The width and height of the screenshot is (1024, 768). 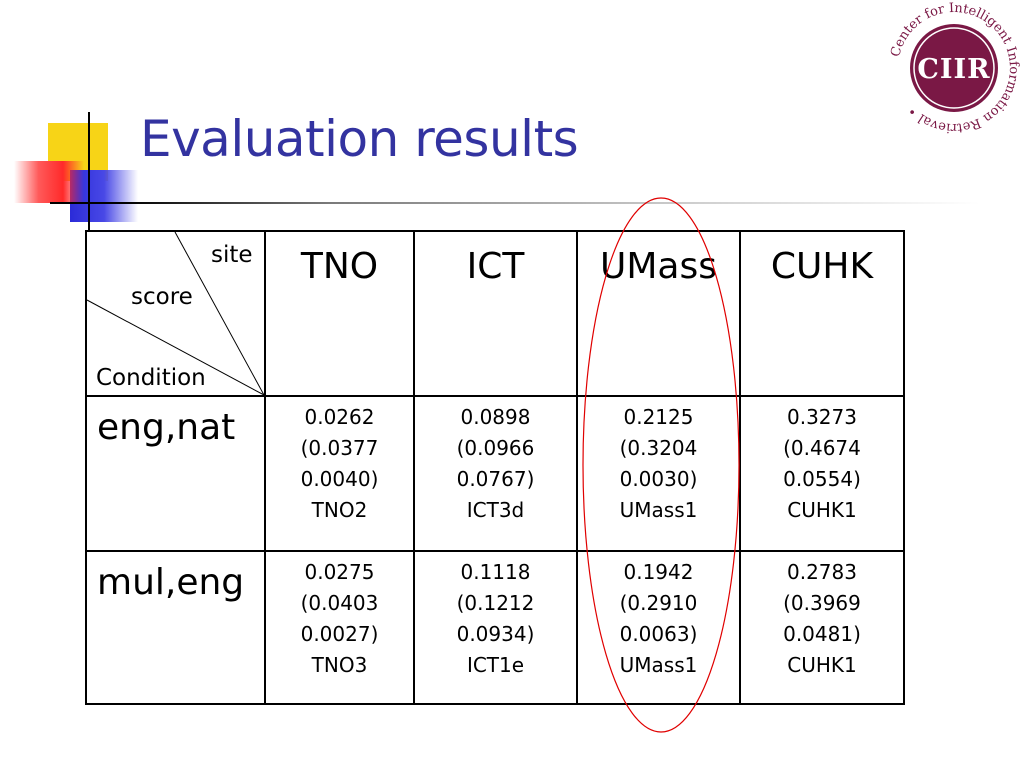 What do you see at coordinates (658, 448) in the screenshot?
I see `cell-line: 0.2125 (0.3204 0.0030)` at bounding box center [658, 448].